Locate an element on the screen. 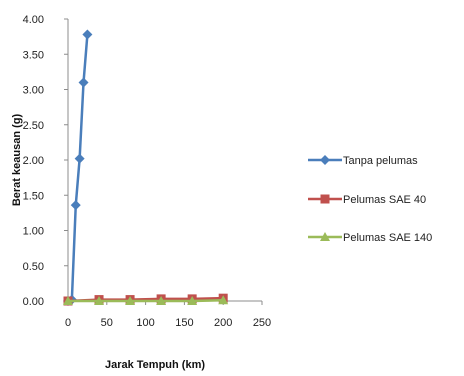 The image size is (464, 376). x-tick-label: 150 is located at coordinates (184, 323).